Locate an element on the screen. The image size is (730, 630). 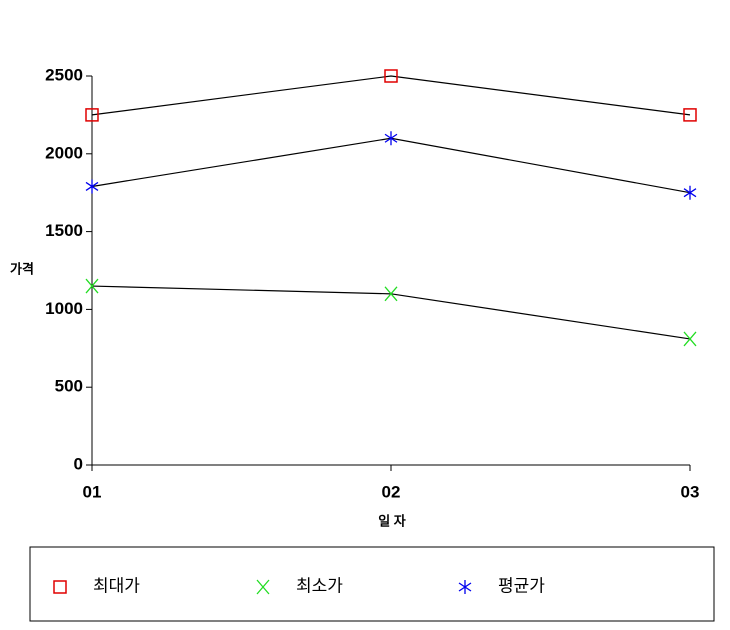
y-tick-label: 500 is located at coordinates (69, 386).